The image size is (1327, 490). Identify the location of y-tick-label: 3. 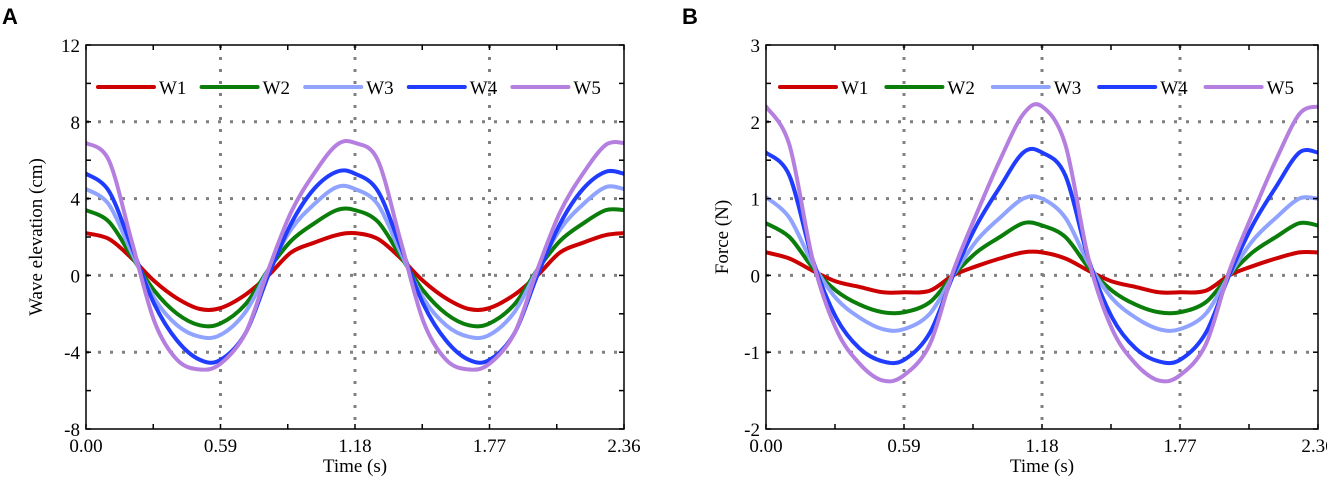
(756, 46).